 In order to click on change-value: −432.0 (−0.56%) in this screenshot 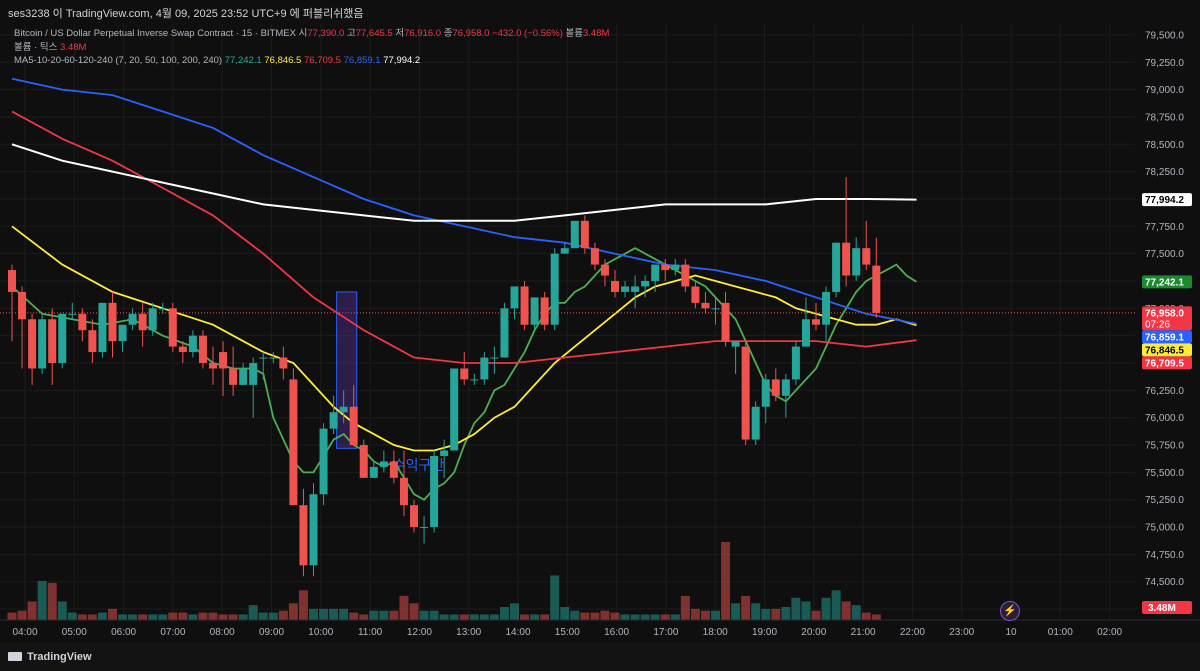, I will do `click(527, 33)`.